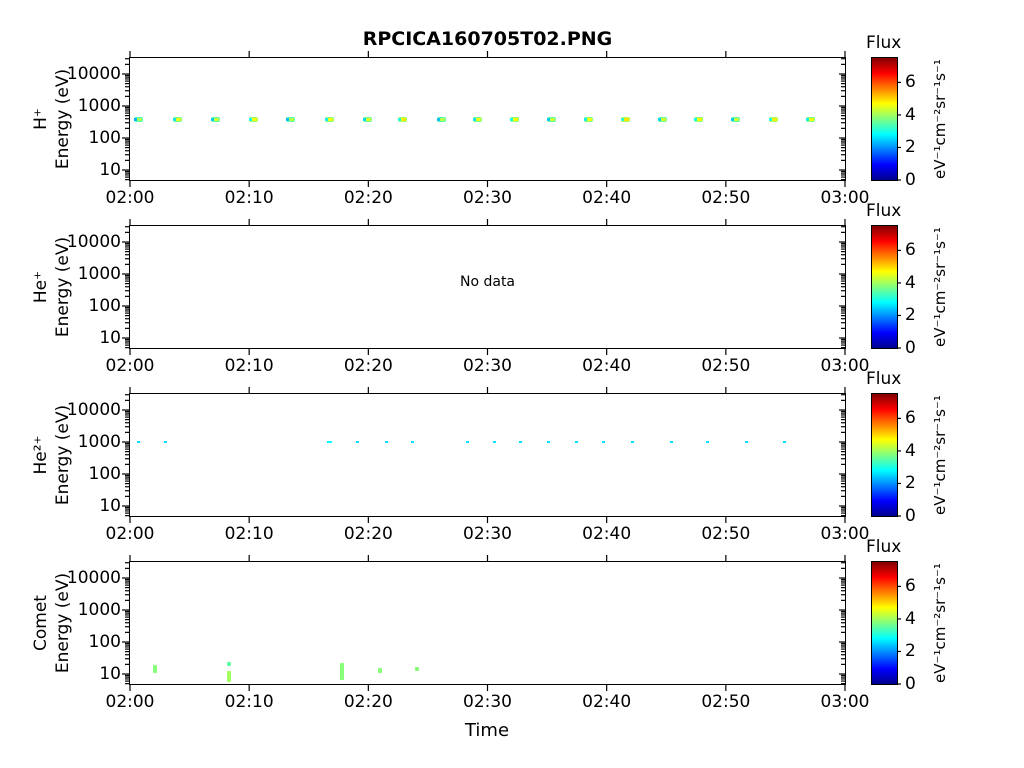 This screenshot has height=768, width=1024. I want to click on panel-he2-plus, so click(487, 455).